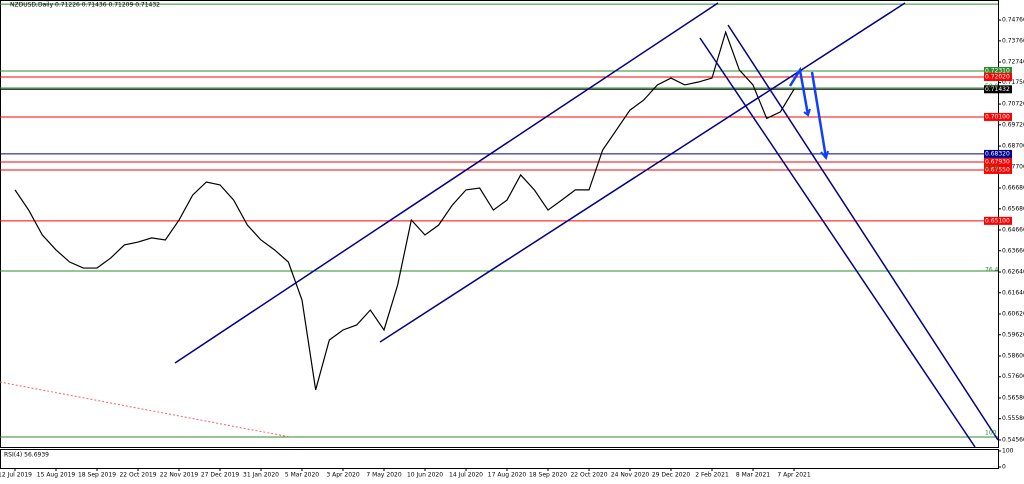 Image resolution: width=1024 pixels, height=484 pixels. What do you see at coordinates (588, 475) in the screenshot?
I see `x-tick-label: 22 Oct 2020` at bounding box center [588, 475].